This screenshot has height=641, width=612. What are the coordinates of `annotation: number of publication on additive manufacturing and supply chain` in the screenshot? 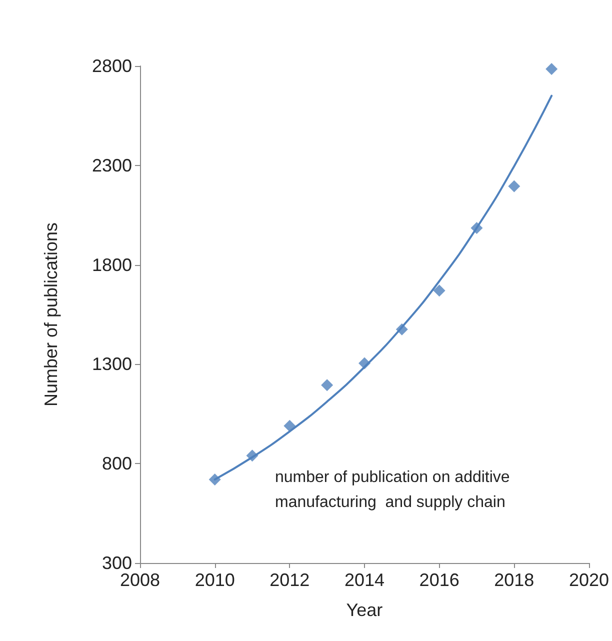 It's located at (392, 490).